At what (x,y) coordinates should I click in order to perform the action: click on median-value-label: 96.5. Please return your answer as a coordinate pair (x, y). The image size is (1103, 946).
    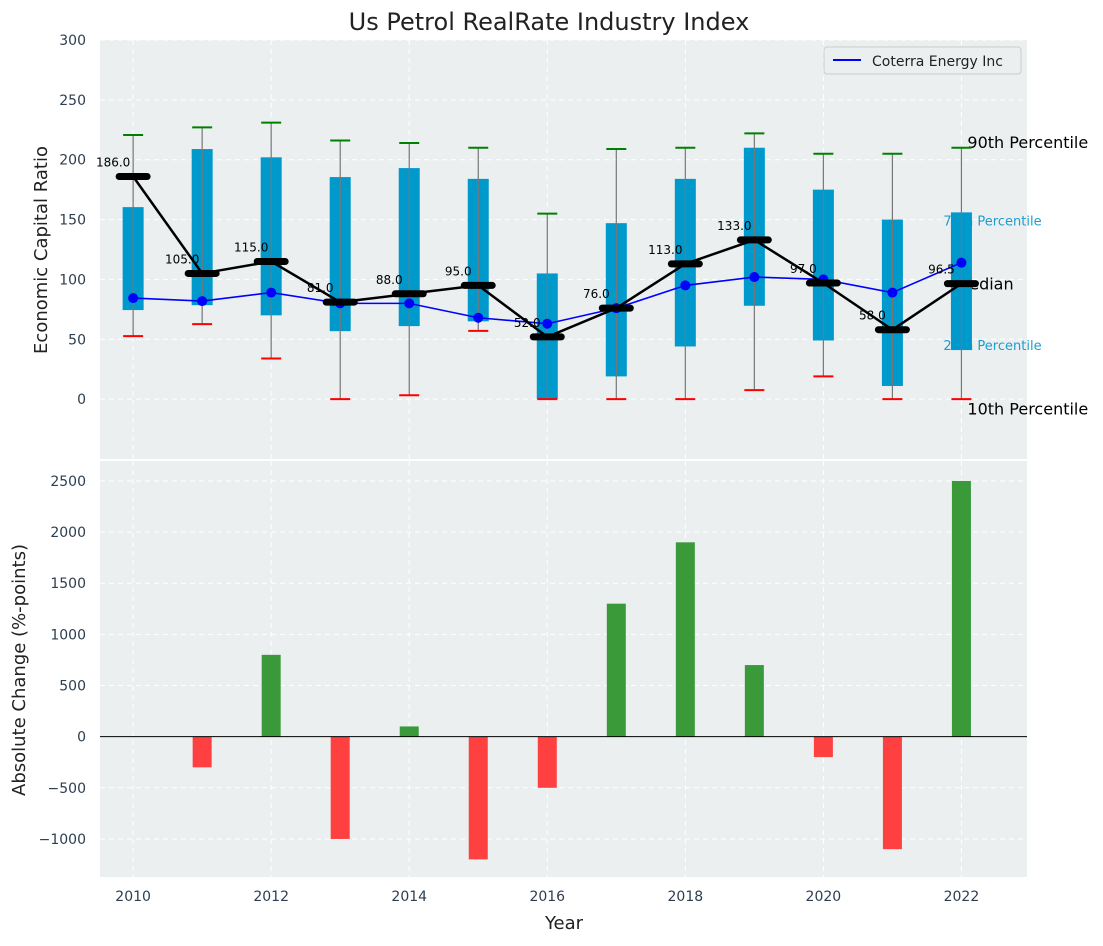
    Looking at the image, I should click on (941, 270).